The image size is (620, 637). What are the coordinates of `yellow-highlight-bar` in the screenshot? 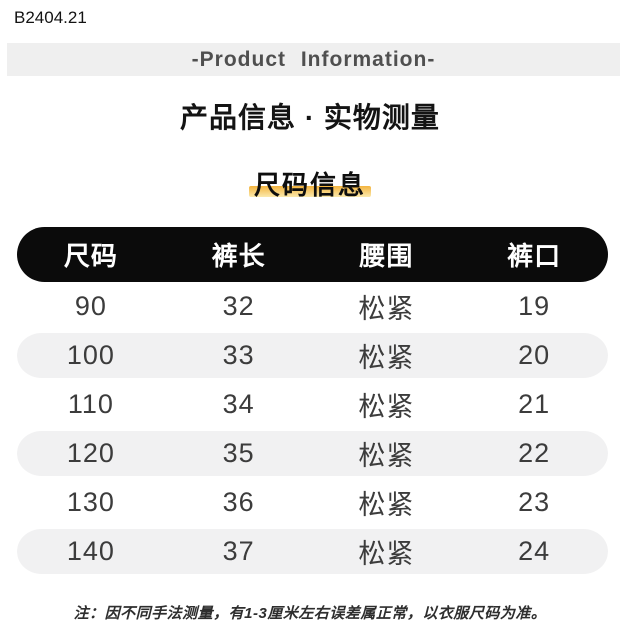 It's located at (310, 191).